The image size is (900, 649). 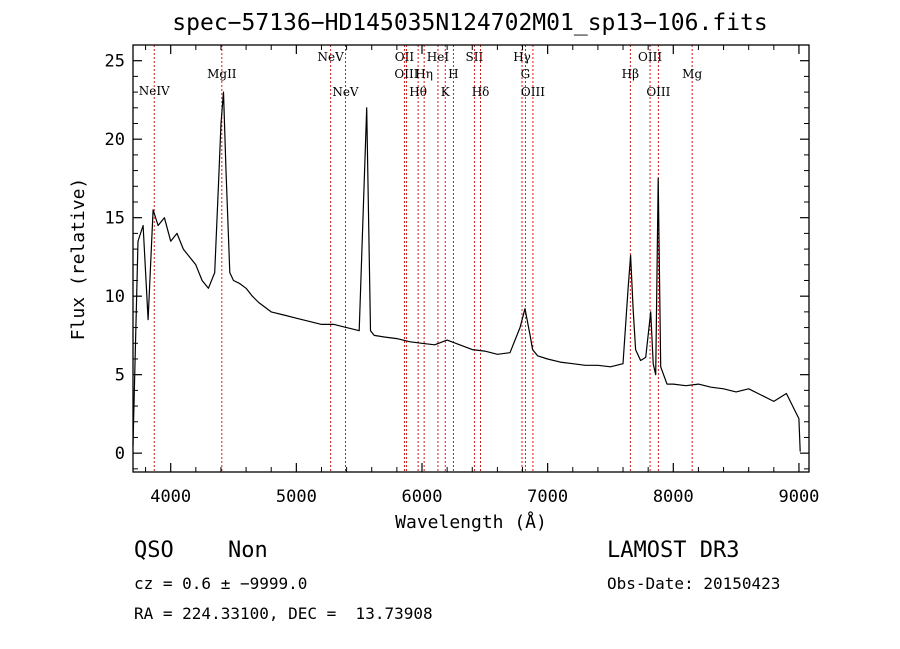 What do you see at coordinates (422, 497) in the screenshot?
I see `x-tick-label: 6000` at bounding box center [422, 497].